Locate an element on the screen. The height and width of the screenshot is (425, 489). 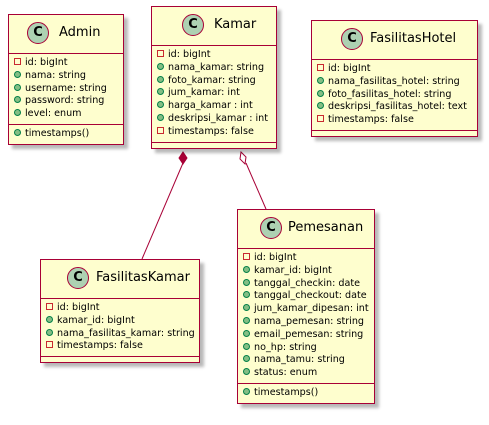
field-row: harga_kamar : int is located at coordinates (216, 106).